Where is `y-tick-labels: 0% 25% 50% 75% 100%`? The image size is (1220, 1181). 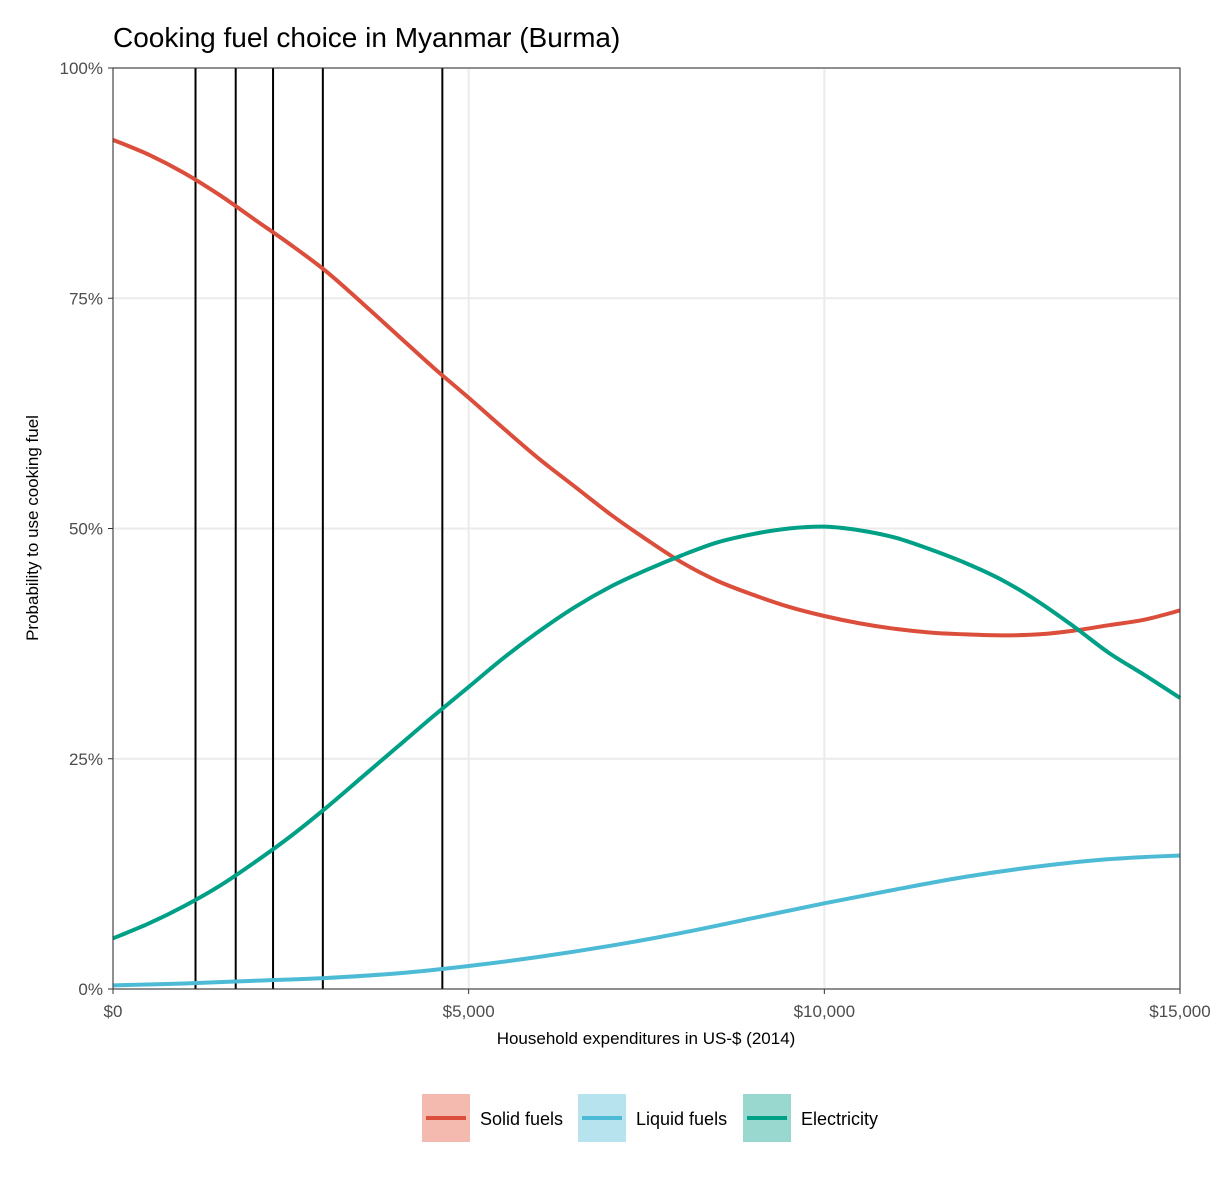 y-tick-labels: 0% 25% 50% 75% 100% is located at coordinates (86, 529).